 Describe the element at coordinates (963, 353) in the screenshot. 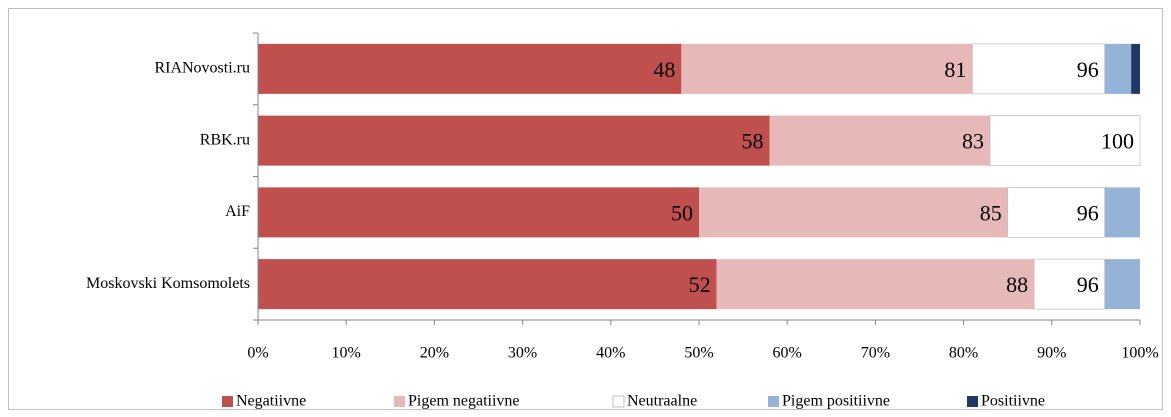

I see `x-tick-label: 80%` at that location.